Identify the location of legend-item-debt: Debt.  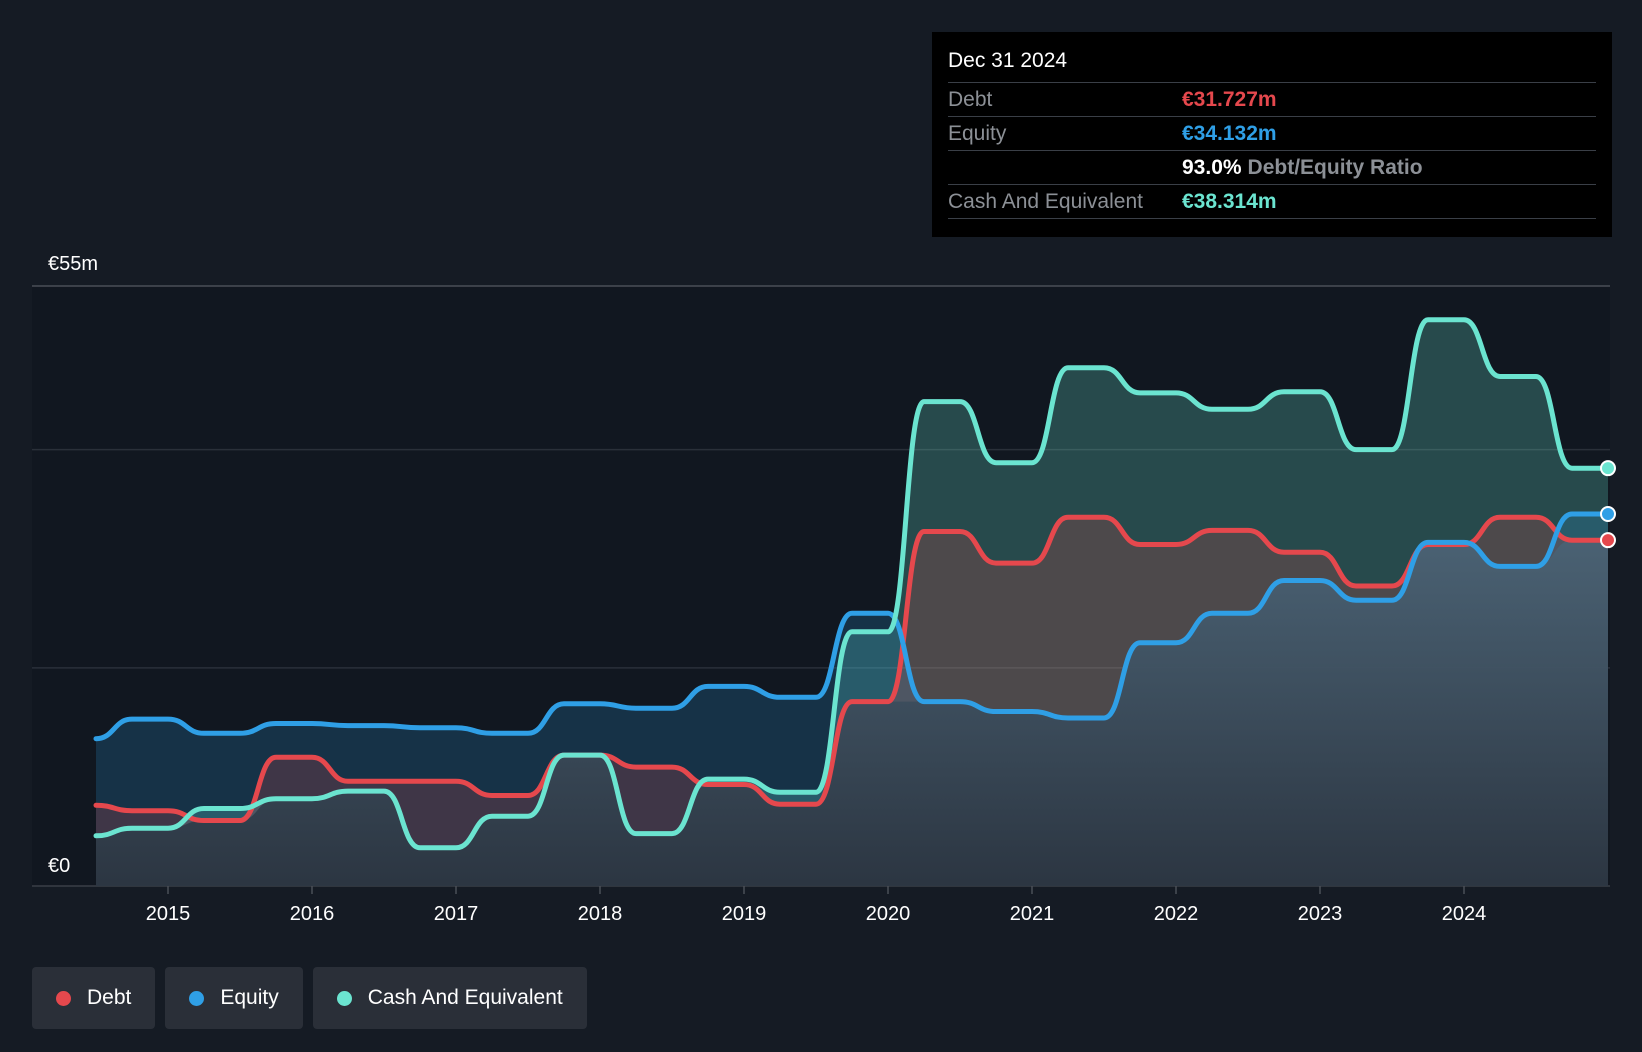
(94, 998).